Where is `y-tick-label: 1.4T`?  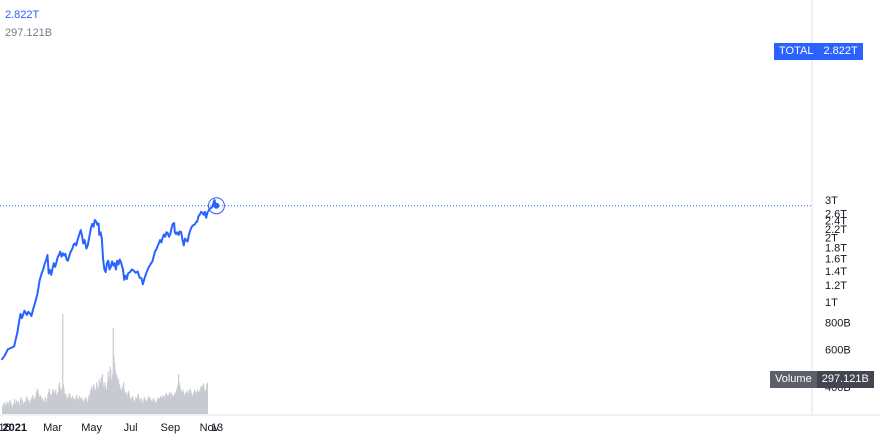 y-tick-label: 1.4T is located at coordinates (836, 272).